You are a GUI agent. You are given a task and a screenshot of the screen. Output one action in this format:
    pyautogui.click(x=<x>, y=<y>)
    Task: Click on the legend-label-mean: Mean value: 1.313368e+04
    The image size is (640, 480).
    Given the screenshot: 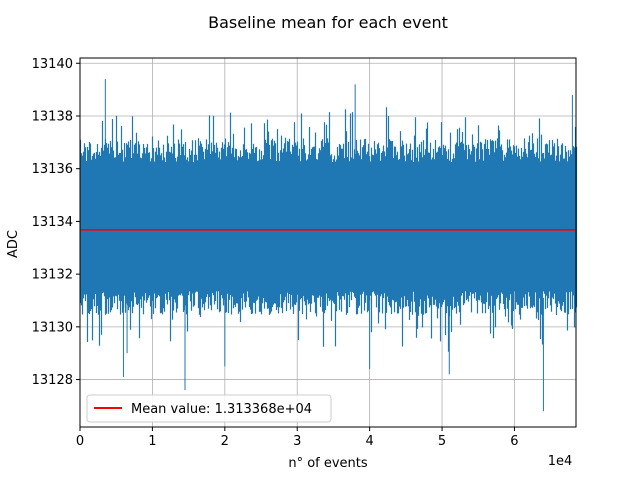 What is the action you would take?
    pyautogui.click(x=221, y=409)
    